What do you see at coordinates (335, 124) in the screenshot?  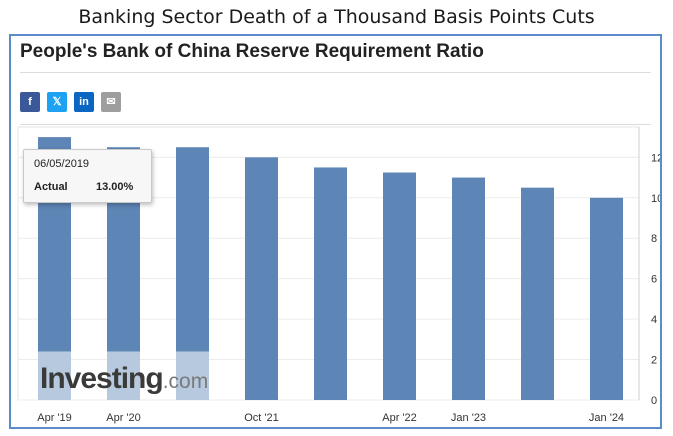 I see `share-divider` at bounding box center [335, 124].